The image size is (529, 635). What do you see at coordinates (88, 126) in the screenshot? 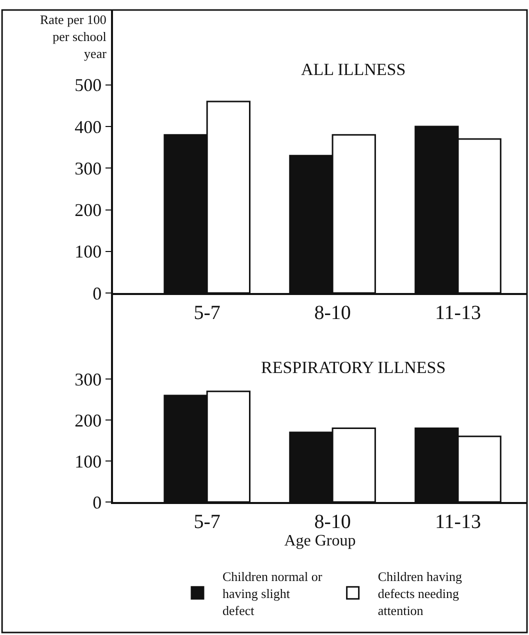
I see `y-tick-label: 400` at bounding box center [88, 126].